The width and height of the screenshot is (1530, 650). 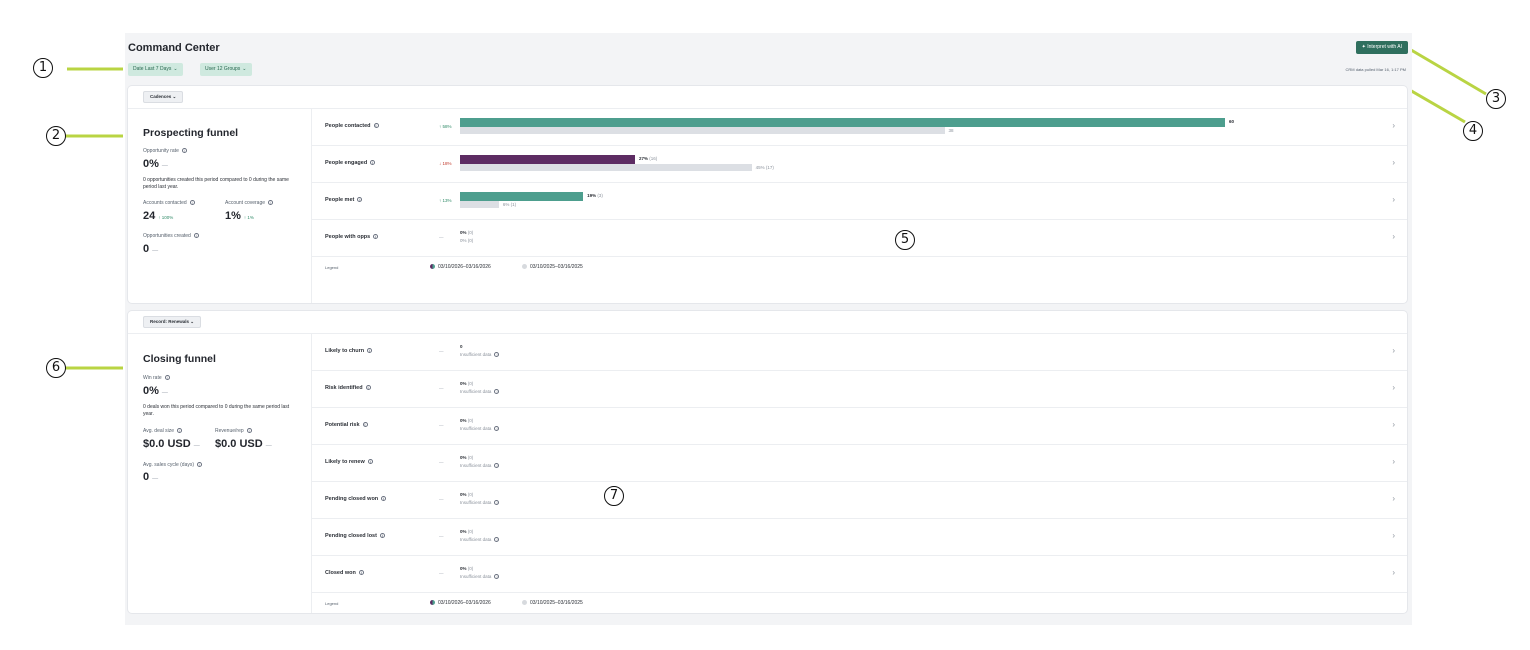 I want to click on row-label: Pending closed won i, so click(x=356, y=499).